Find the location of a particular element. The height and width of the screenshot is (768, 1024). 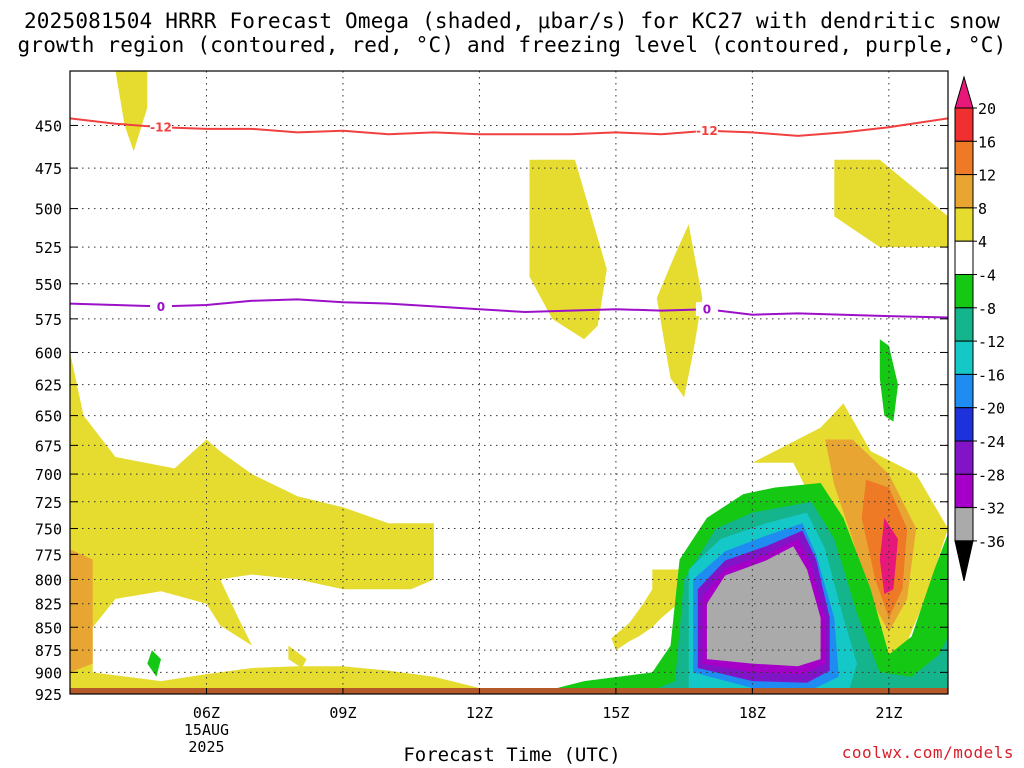

x-tick-label-21Z: 21Z is located at coordinates (888, 713).